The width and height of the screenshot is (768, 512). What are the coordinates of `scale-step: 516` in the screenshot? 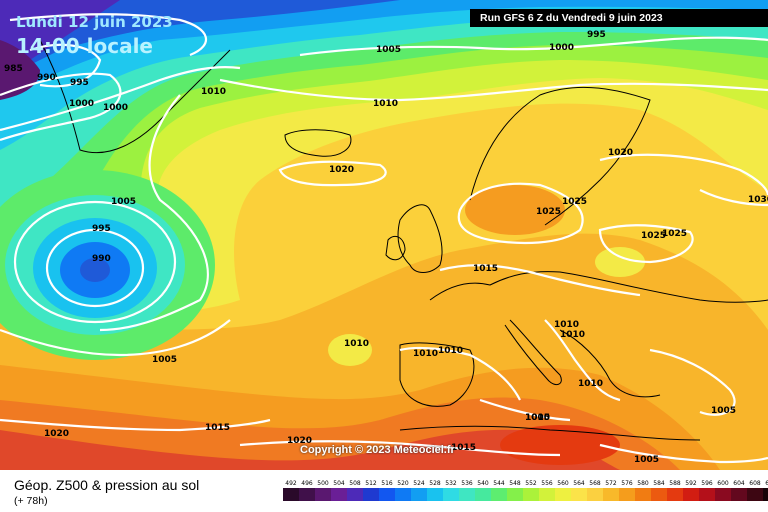 It's located at (387, 490).